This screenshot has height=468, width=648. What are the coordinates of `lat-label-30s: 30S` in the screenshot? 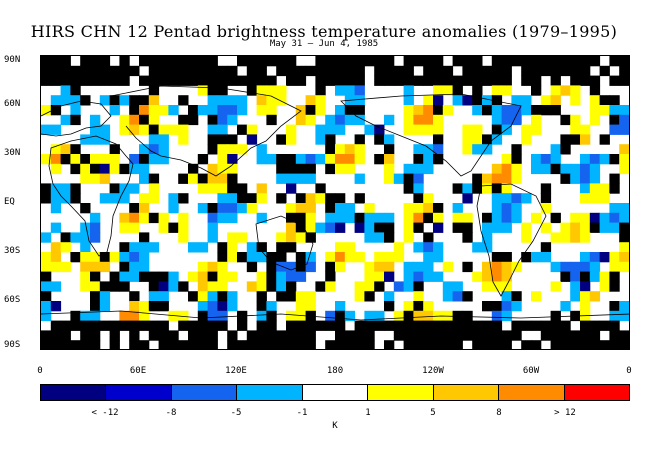 It's located at (12, 251).